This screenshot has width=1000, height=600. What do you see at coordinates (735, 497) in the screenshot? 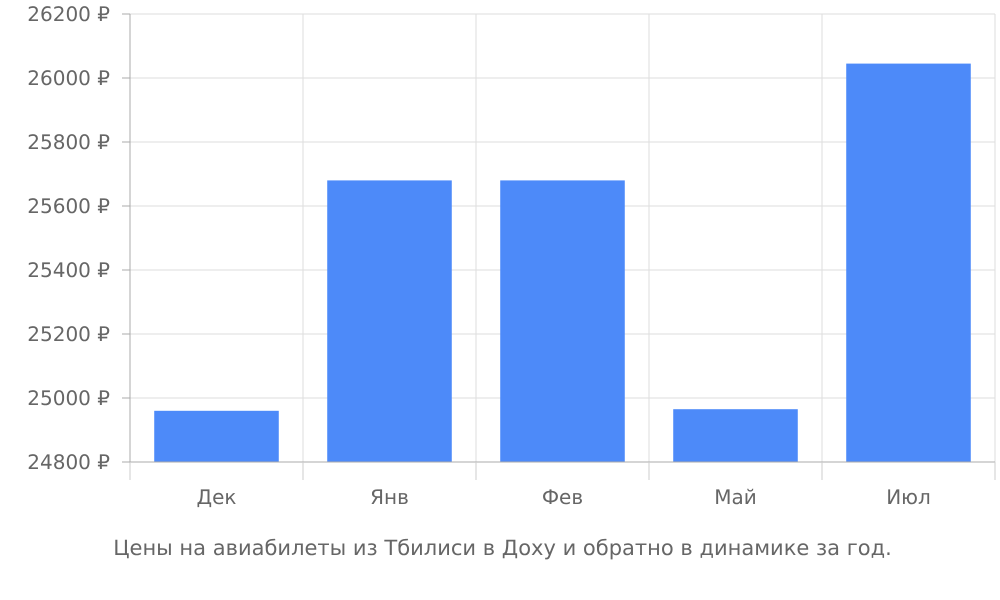
I see `x-tick-label: Май` at bounding box center [735, 497].